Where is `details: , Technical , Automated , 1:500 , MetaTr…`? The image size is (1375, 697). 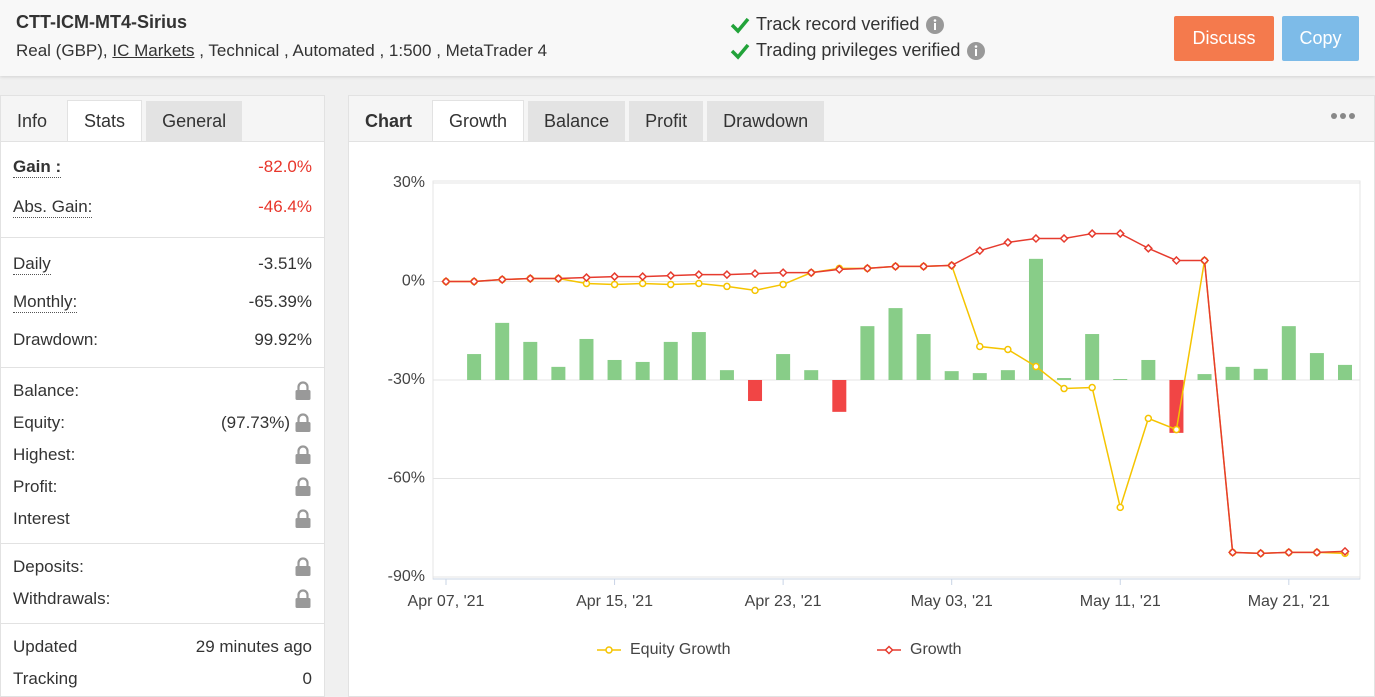 details: , Technical , Automated , 1:500 , MetaTr… is located at coordinates (373, 50).